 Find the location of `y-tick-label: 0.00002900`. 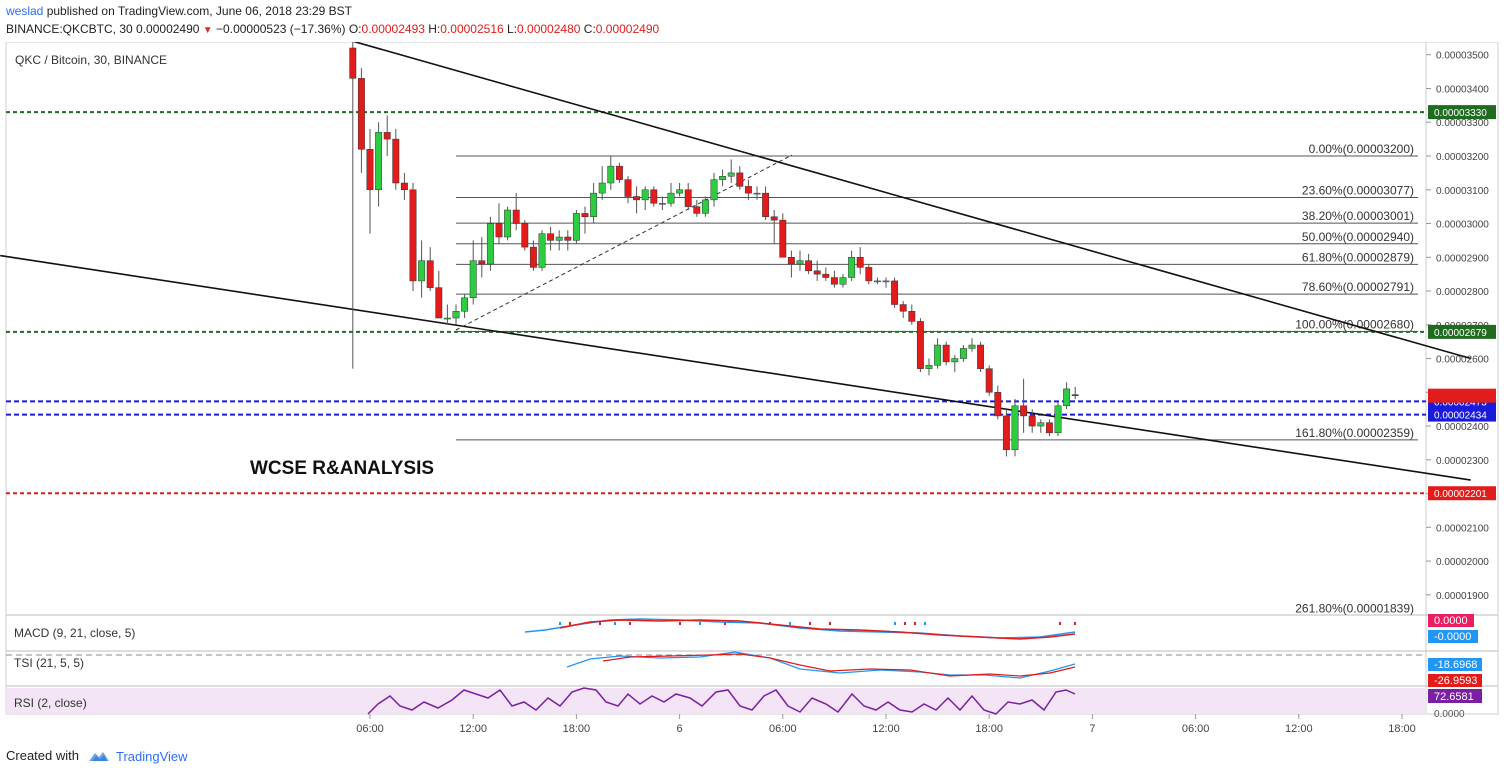

y-tick-label: 0.00002900 is located at coordinates (1462, 258).